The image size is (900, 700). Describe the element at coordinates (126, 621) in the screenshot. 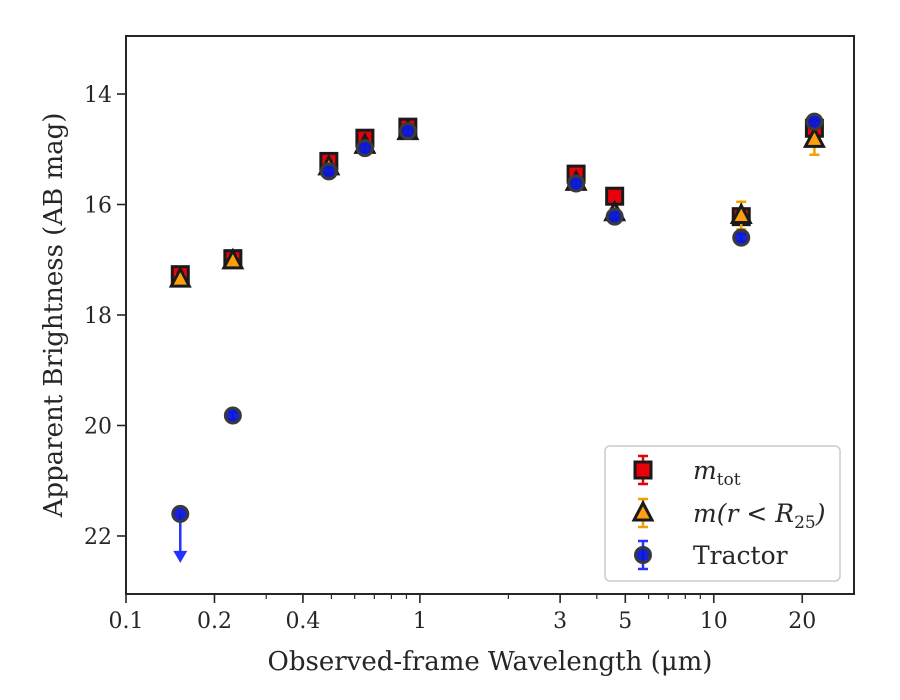

I see `x-tick-label: 0.1` at that location.